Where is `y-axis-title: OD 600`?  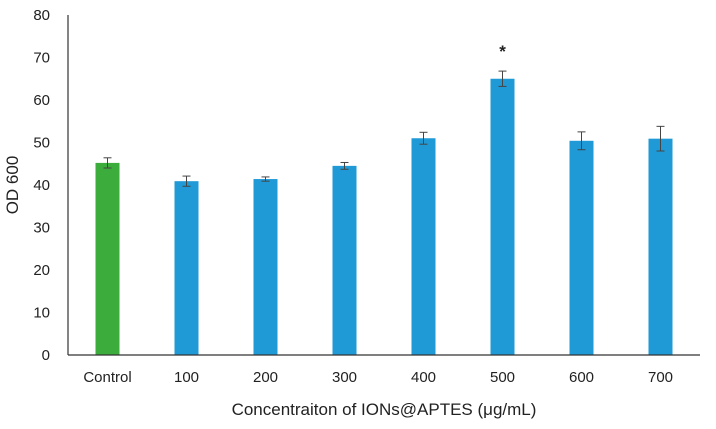
y-axis-title: OD 600 is located at coordinates (12, 185).